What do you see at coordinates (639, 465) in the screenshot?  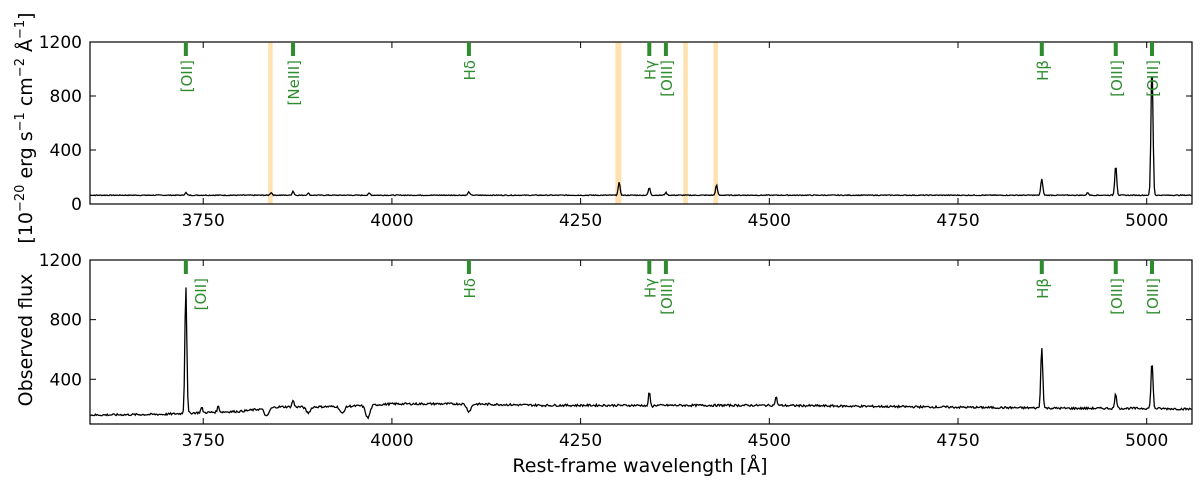 I see `x-axis-label: Rest-frame wavelength [Å]` at bounding box center [639, 465].